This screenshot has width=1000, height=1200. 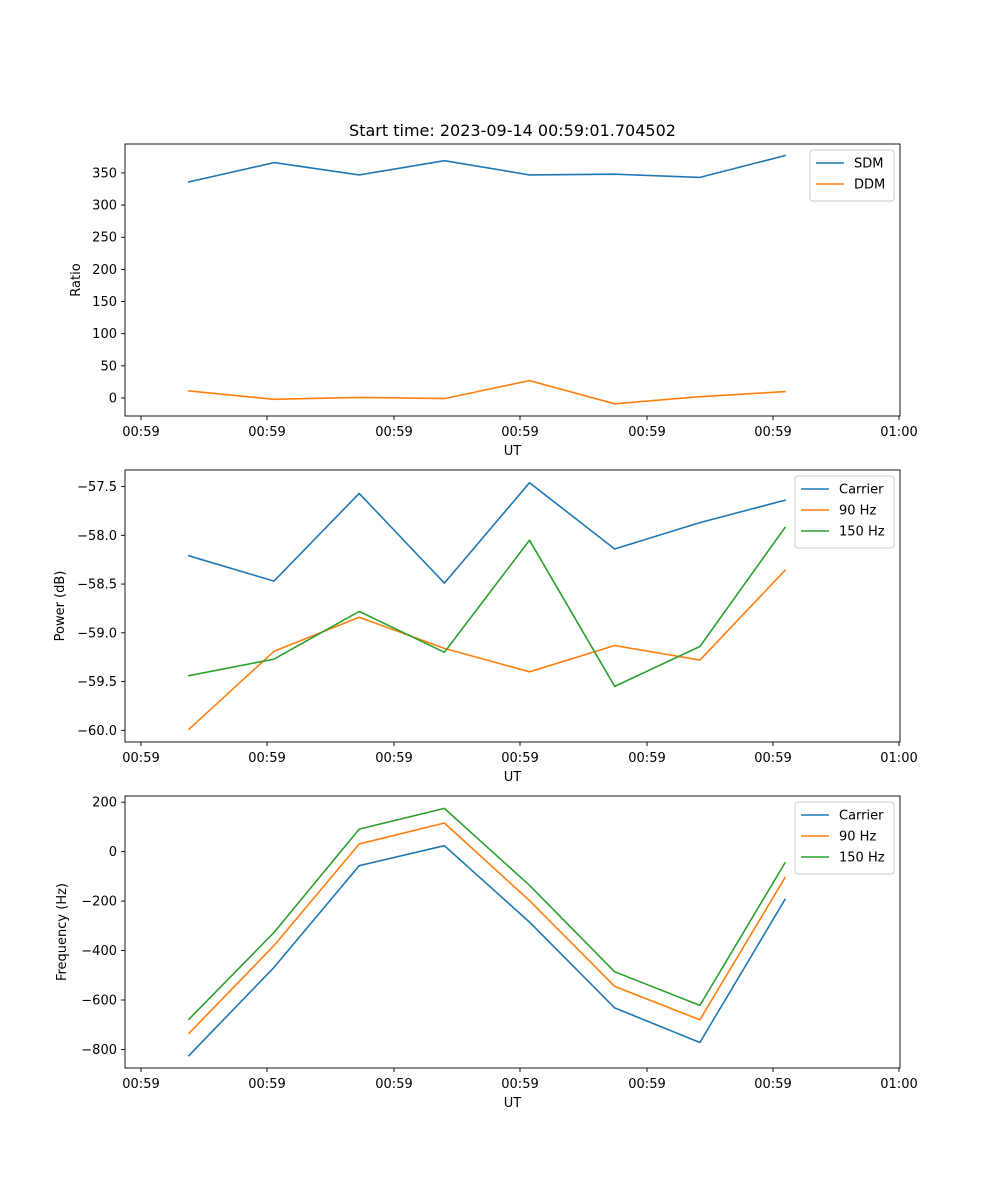 I want to click on frequency-series-90-hz-line, so click(x=487, y=928).